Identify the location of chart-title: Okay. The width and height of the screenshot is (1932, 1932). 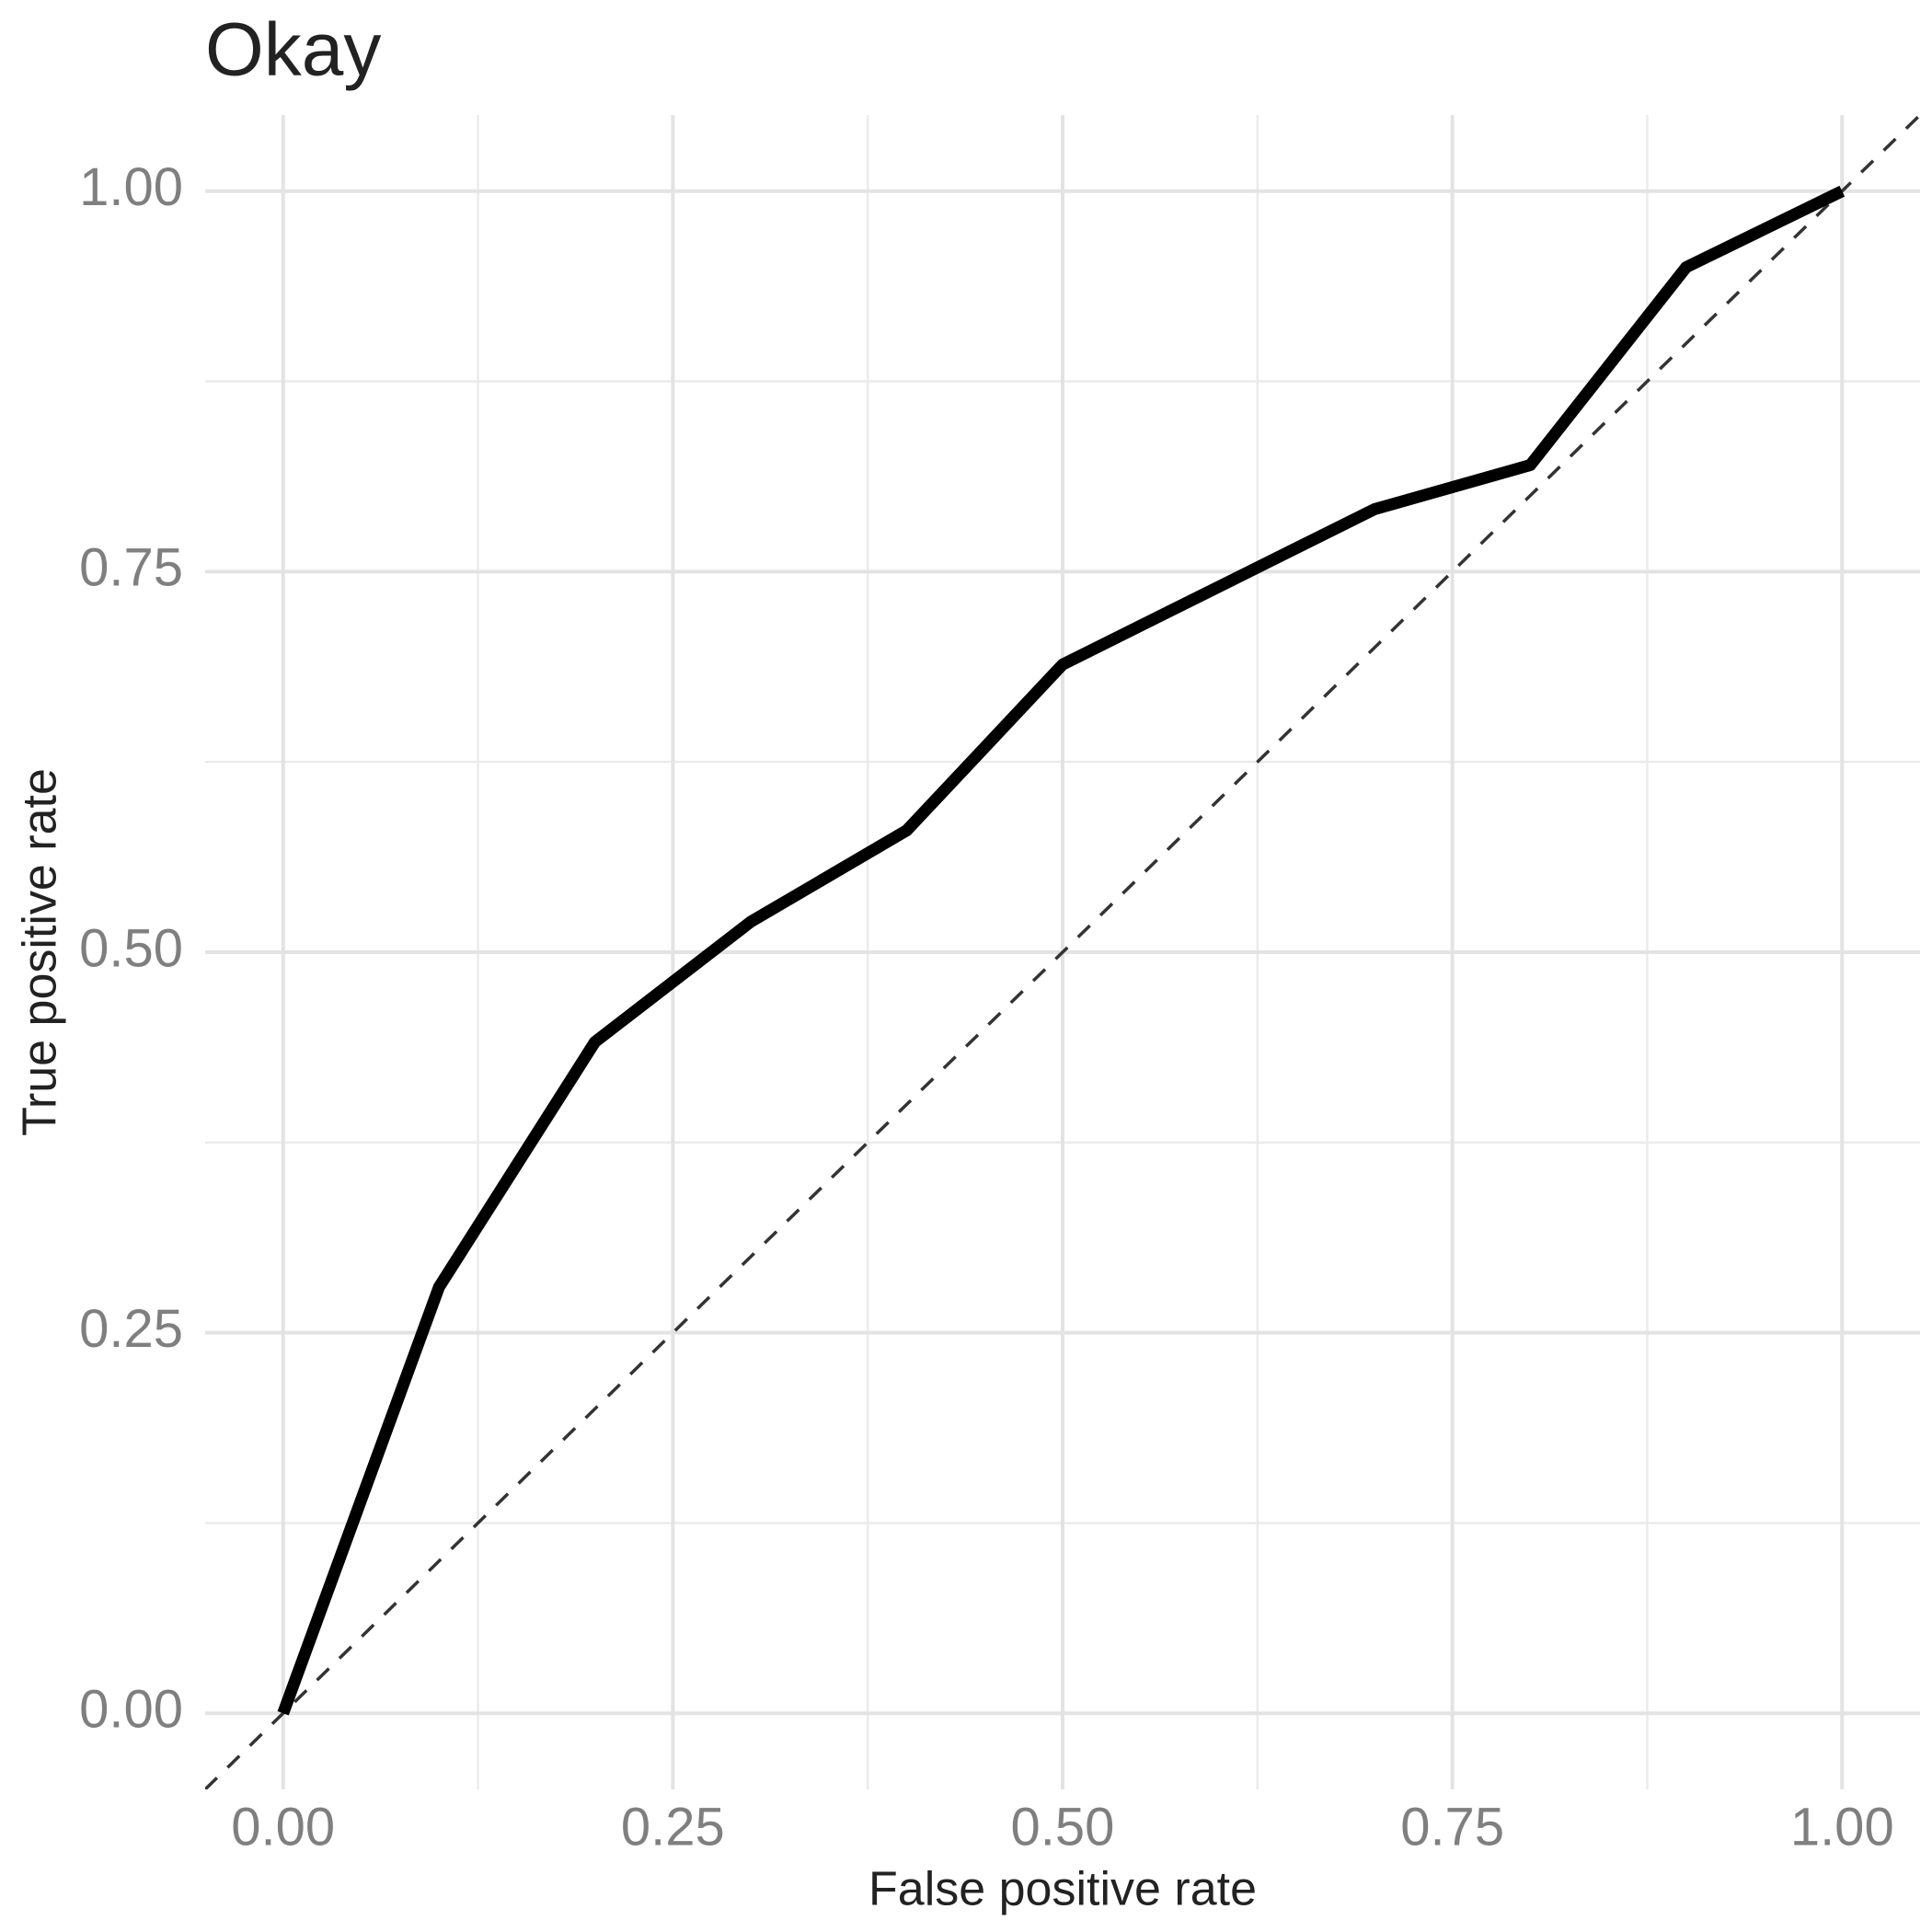
(293, 50).